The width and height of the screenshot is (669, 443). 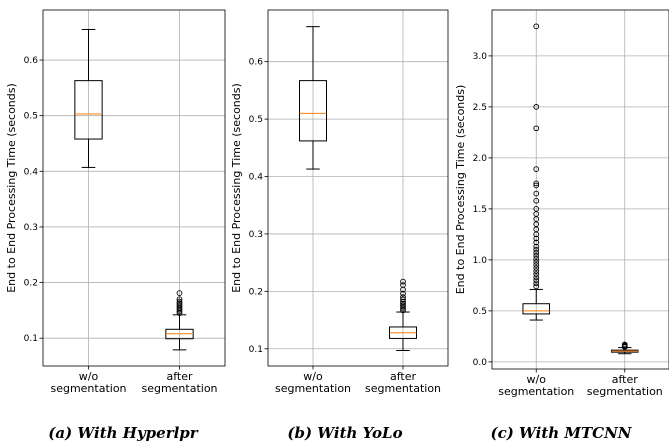 I want to click on y-tick-label: 1.5, so click(x=480, y=210).